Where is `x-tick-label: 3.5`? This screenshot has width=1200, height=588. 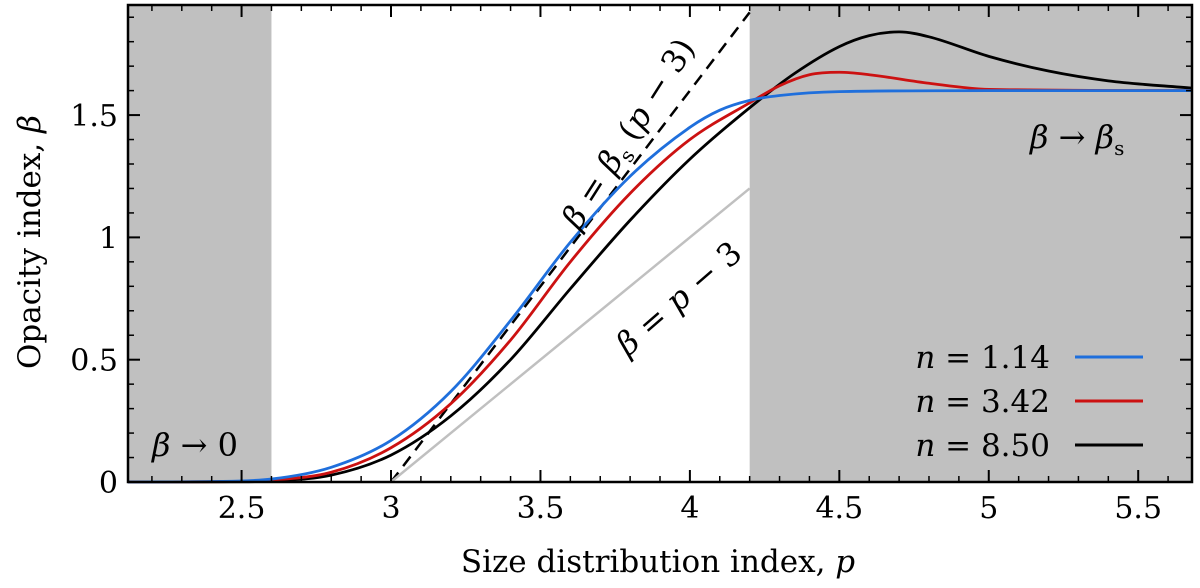
x-tick-label: 3.5 is located at coordinates (541, 508).